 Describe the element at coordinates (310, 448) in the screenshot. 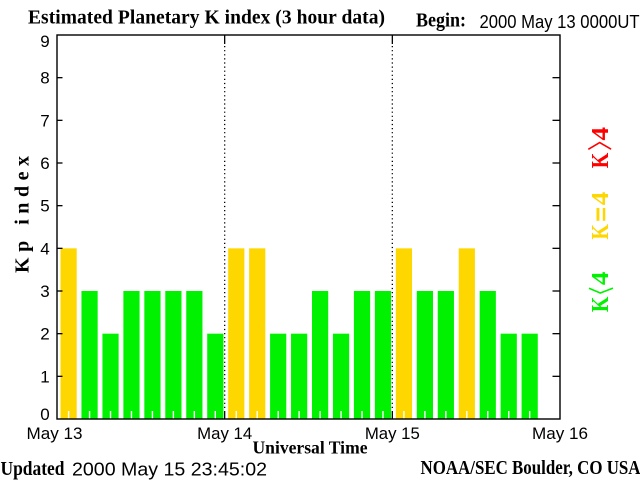

I see `svg-text: Universal Time` at that location.